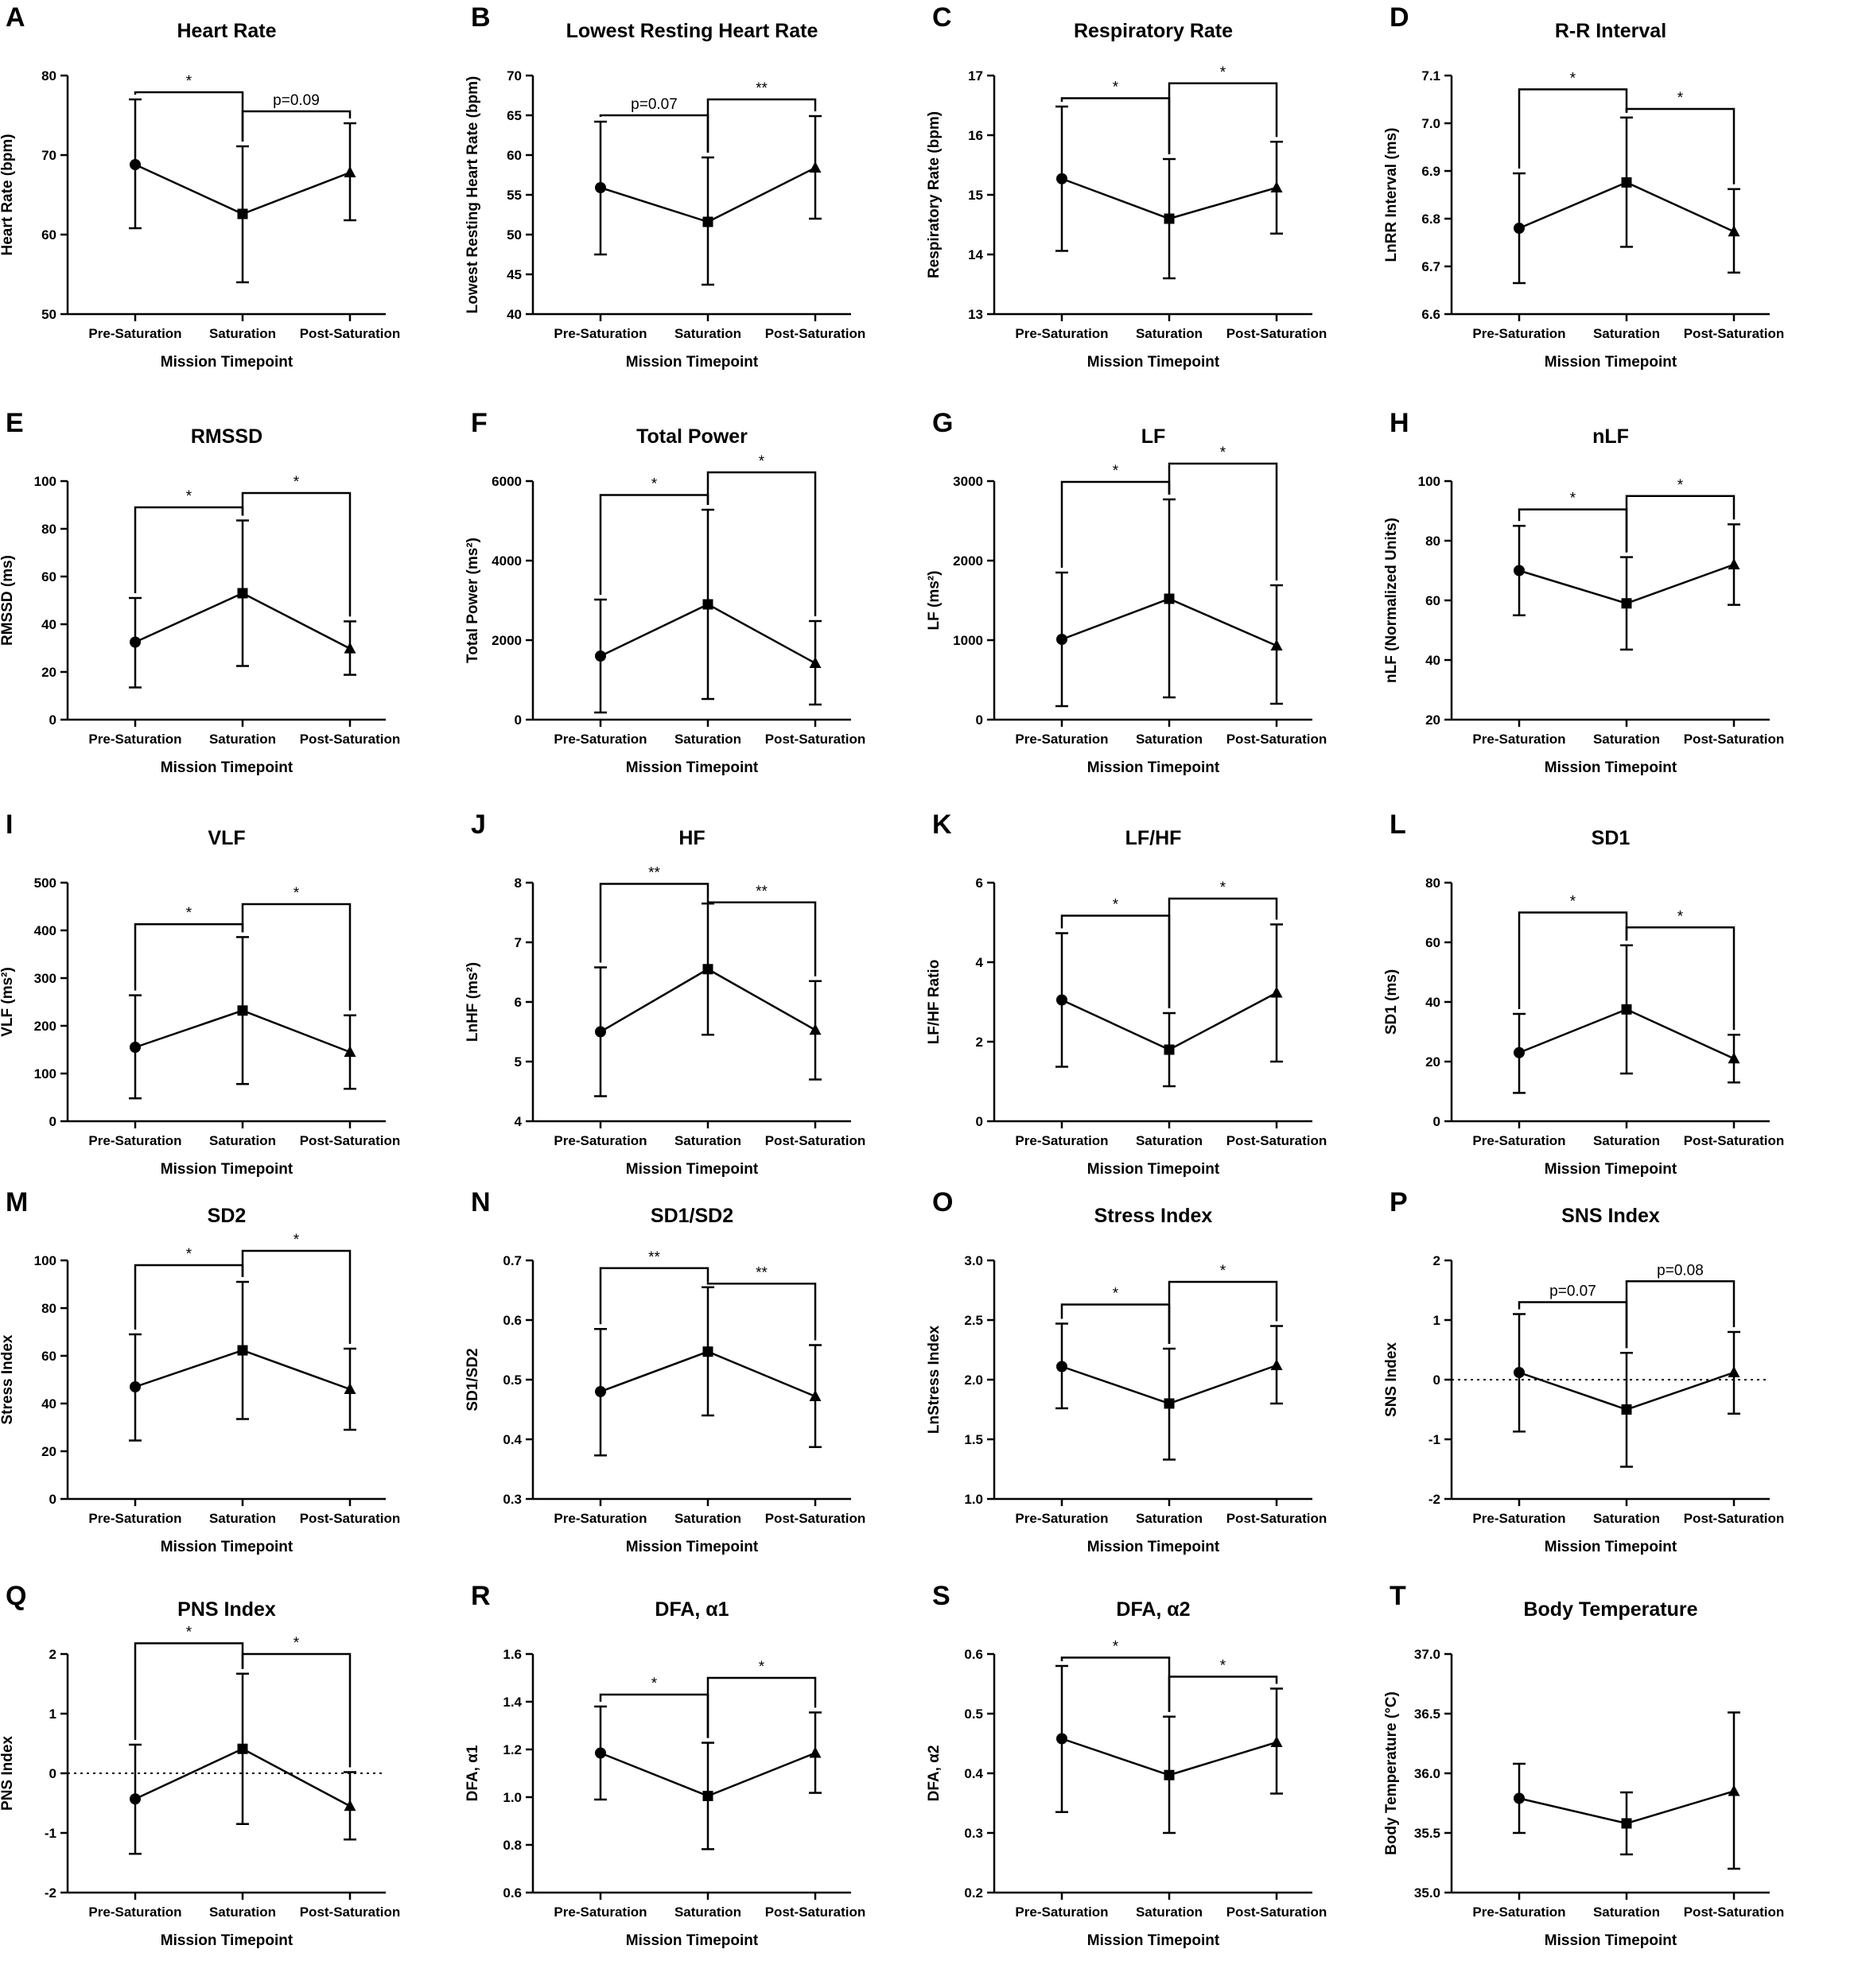 The height and width of the screenshot is (1988, 1858). Describe the element at coordinates (8, 1002) in the screenshot. I see `y-axis-label: VLF (ms²)` at that location.